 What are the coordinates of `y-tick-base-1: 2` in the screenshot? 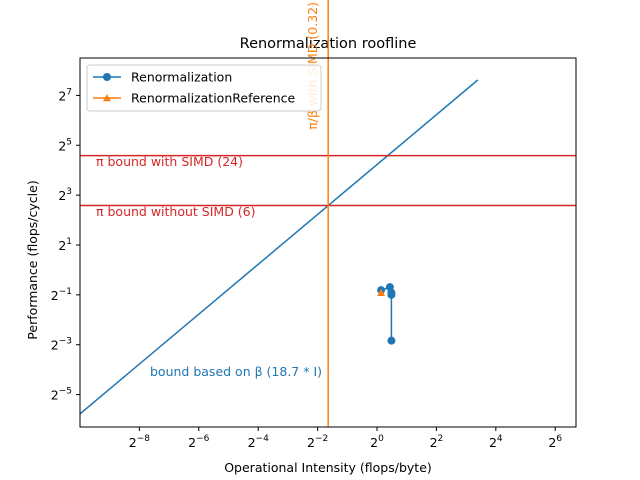 It's located at (55, 345).